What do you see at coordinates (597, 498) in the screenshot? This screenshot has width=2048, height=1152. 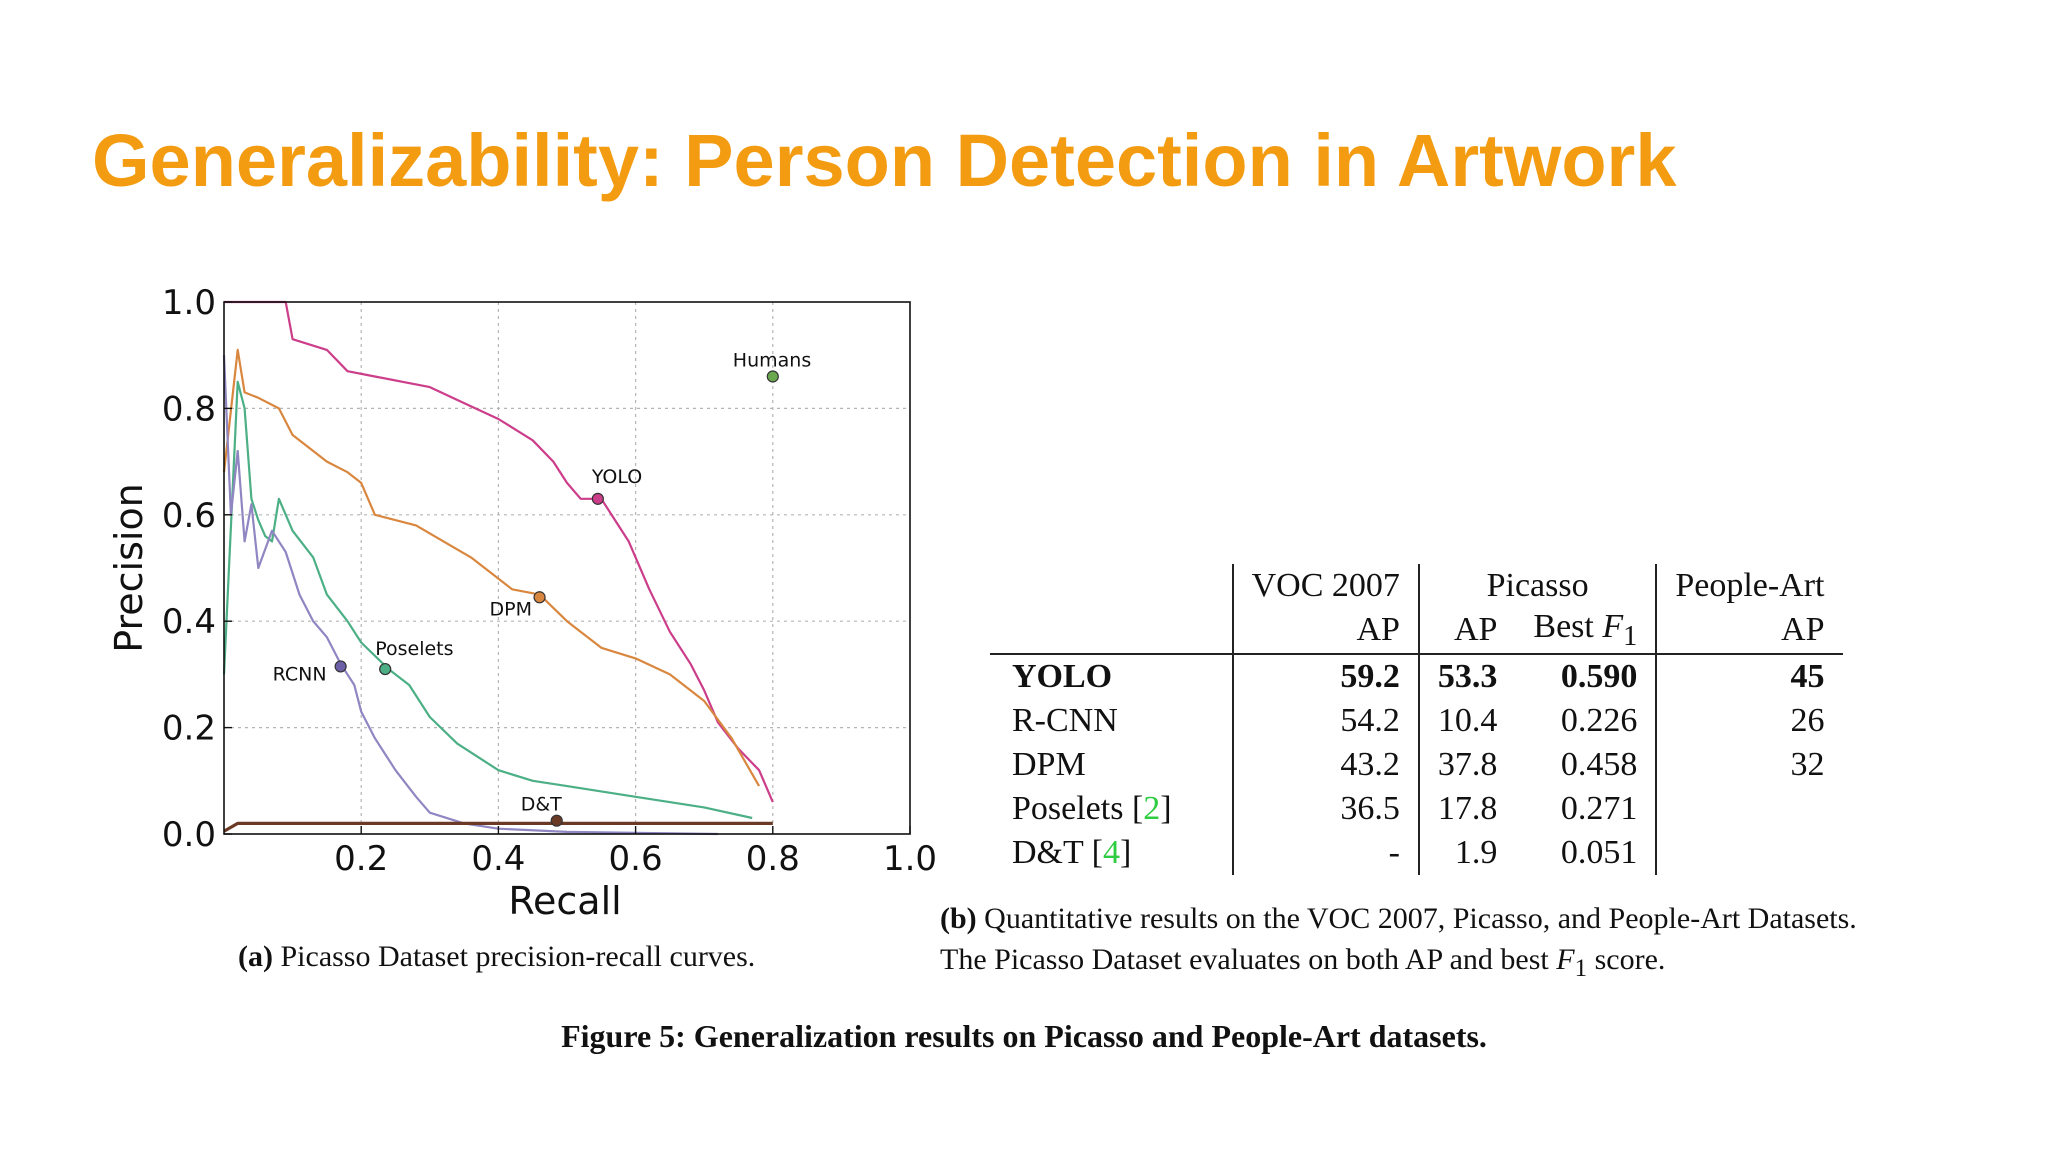 I see `marker-yolo` at bounding box center [597, 498].